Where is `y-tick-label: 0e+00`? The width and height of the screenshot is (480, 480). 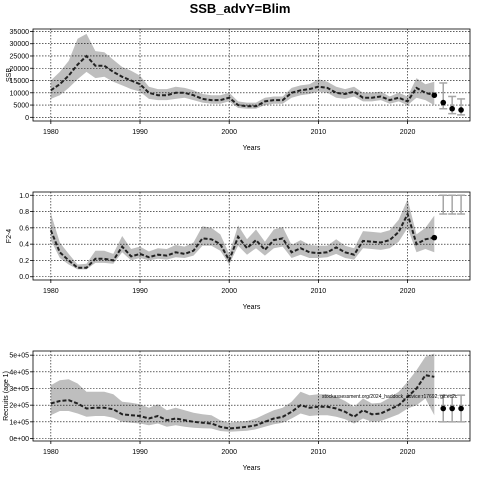 y-tick-label: 0e+00 is located at coordinates (19, 439).